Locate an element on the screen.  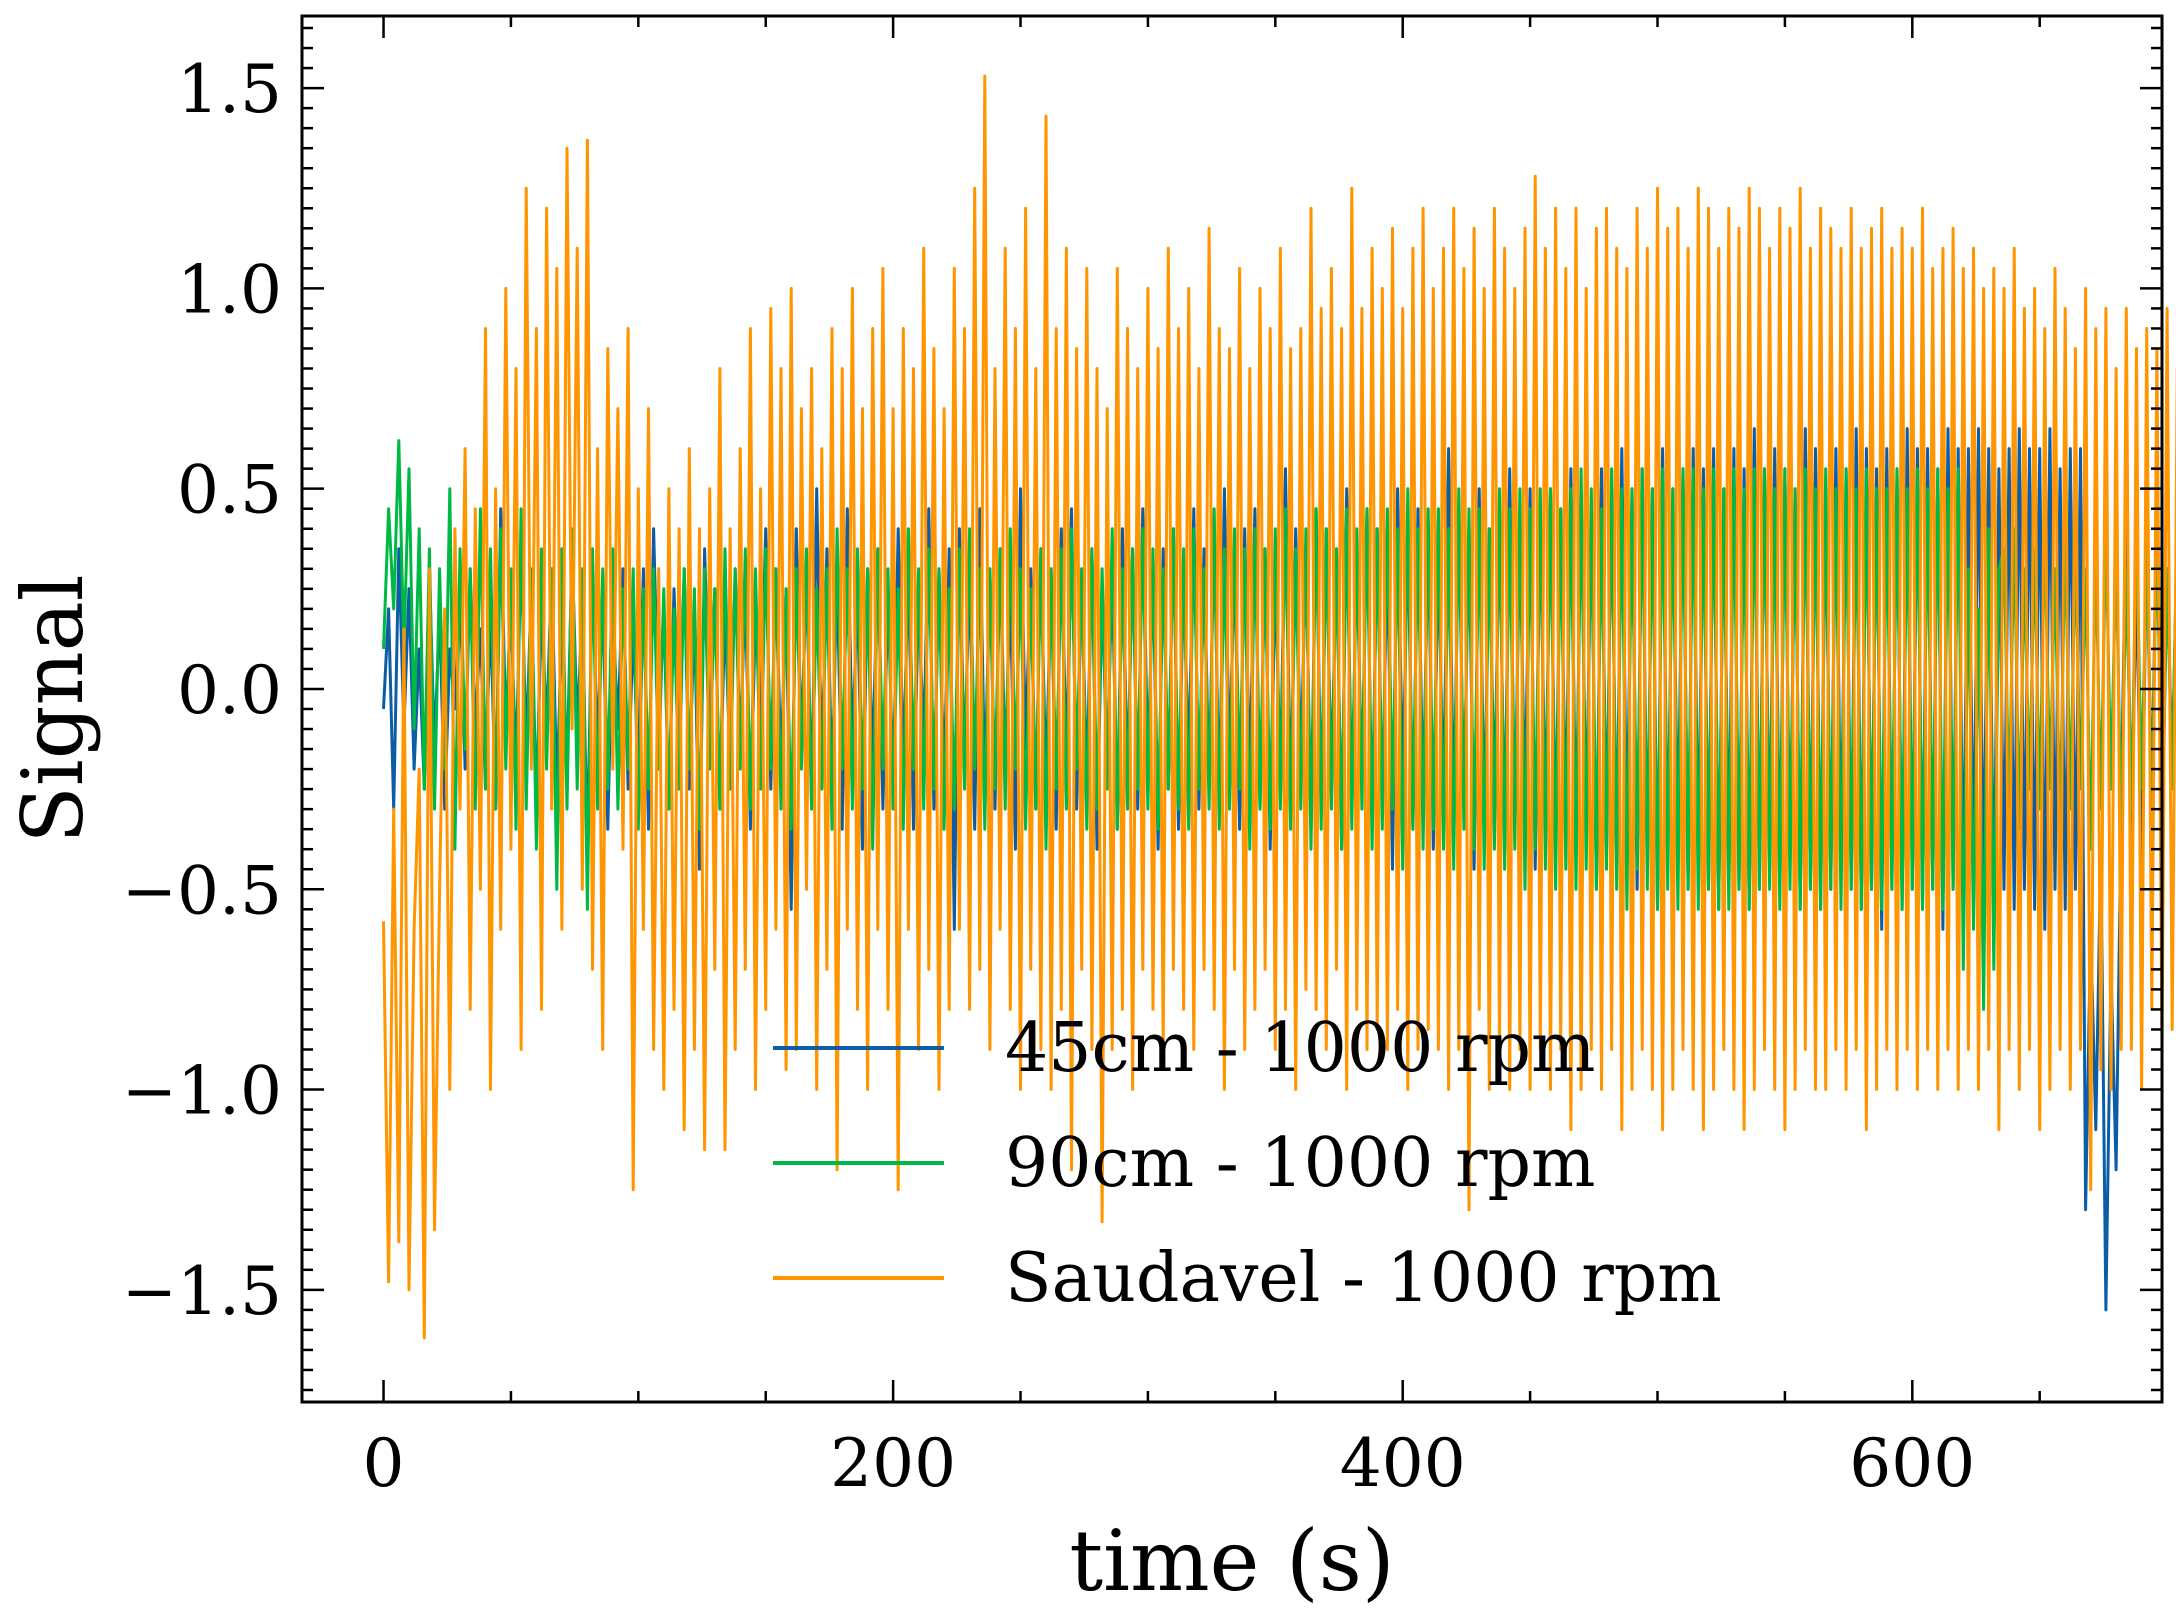
legend-label-saudavel: Saudavel - 1000 rpm is located at coordinates (1363, 1278).